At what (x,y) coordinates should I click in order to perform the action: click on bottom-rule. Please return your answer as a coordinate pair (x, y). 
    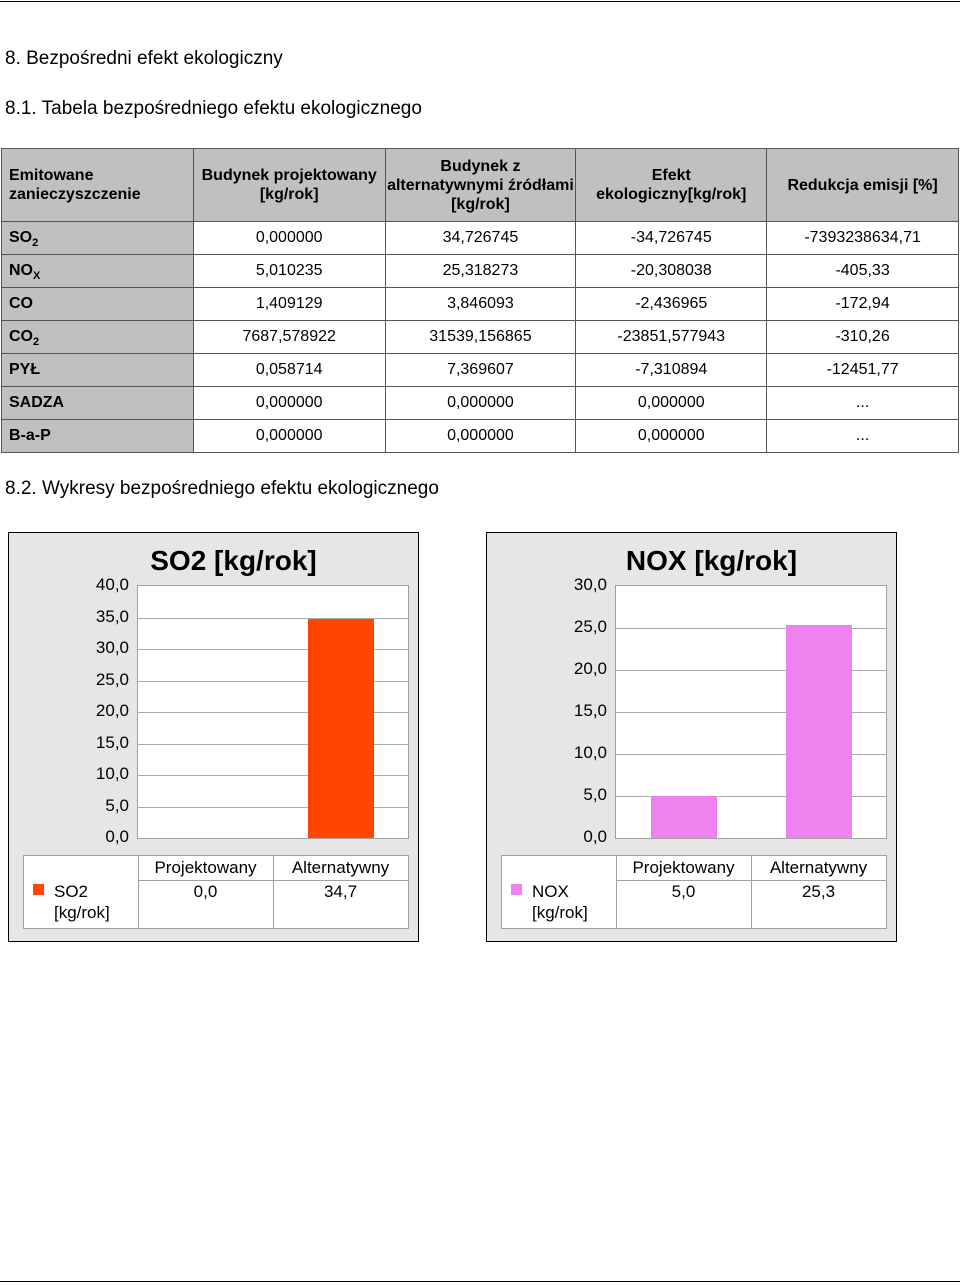
    Looking at the image, I should click on (480, 1281).